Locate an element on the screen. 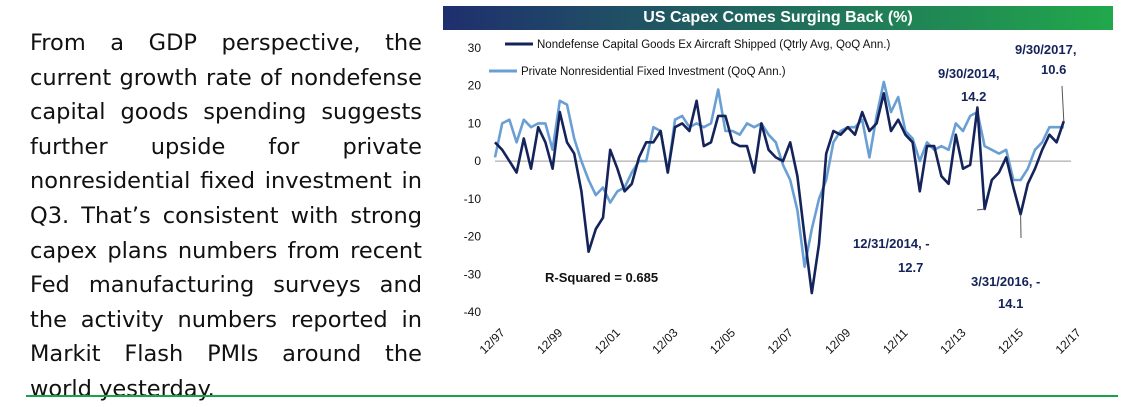 The width and height of the screenshot is (1137, 407). bottom-divider is located at coordinates (572, 396).